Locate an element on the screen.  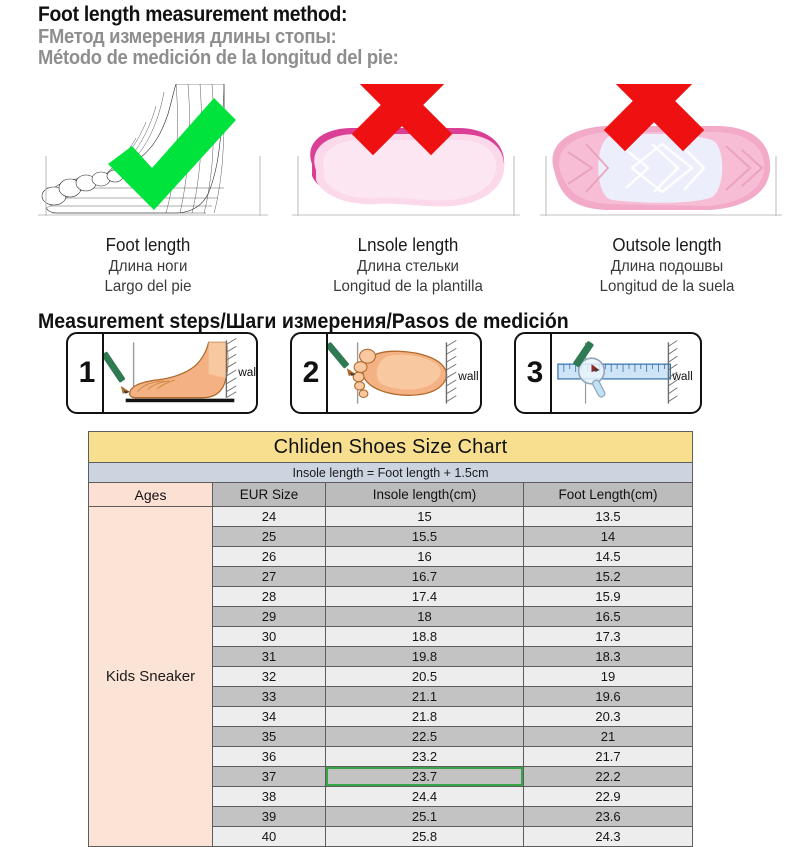
cell-eur-size: 24 is located at coordinates (269, 516).